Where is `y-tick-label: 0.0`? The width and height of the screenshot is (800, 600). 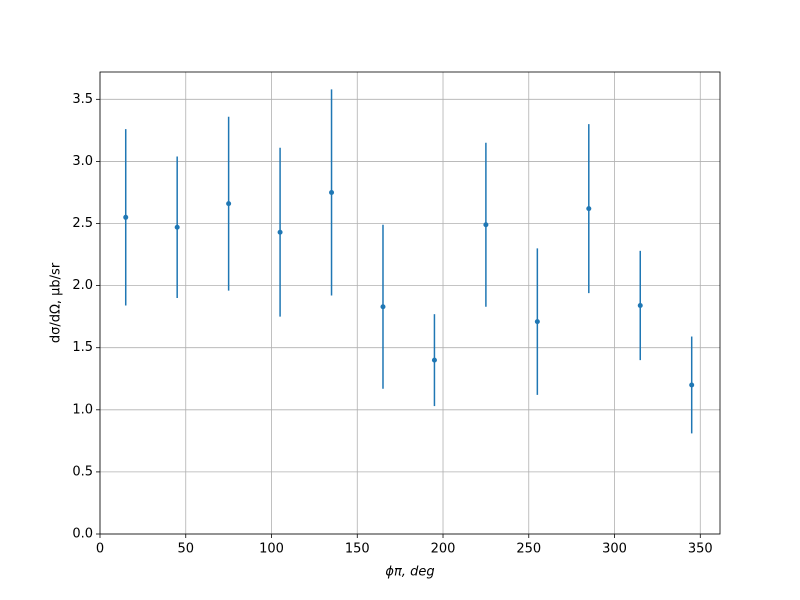 y-tick-label: 0.0 is located at coordinates (82, 534).